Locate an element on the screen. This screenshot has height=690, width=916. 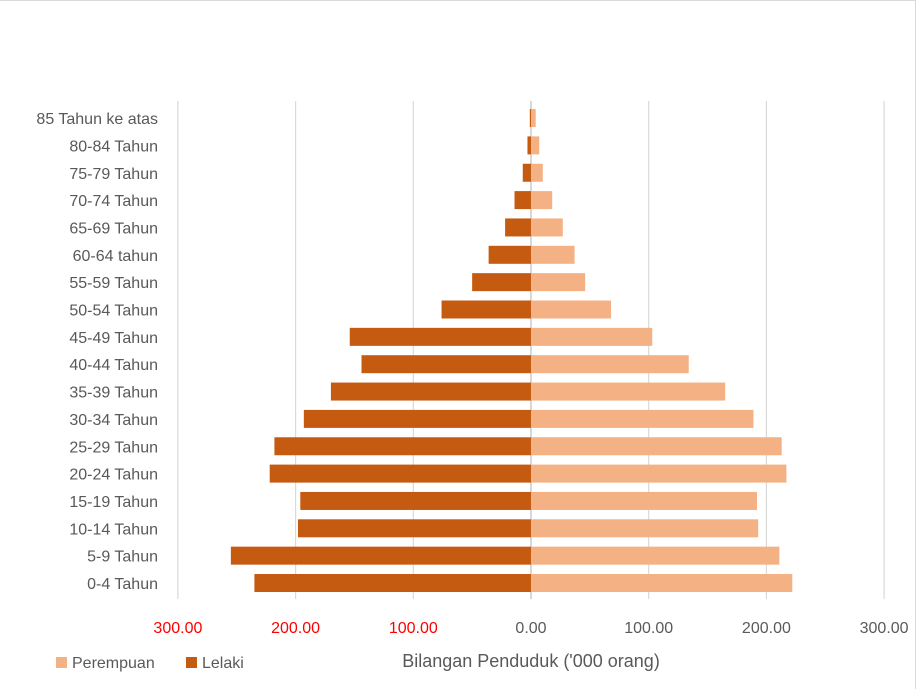
x-axis-title: Bilangan Penduduk ('000 orang) is located at coordinates (531, 661).